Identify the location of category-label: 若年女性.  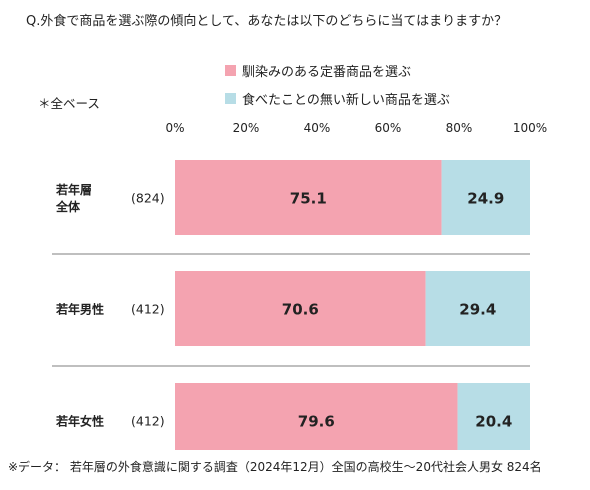
(79, 421).